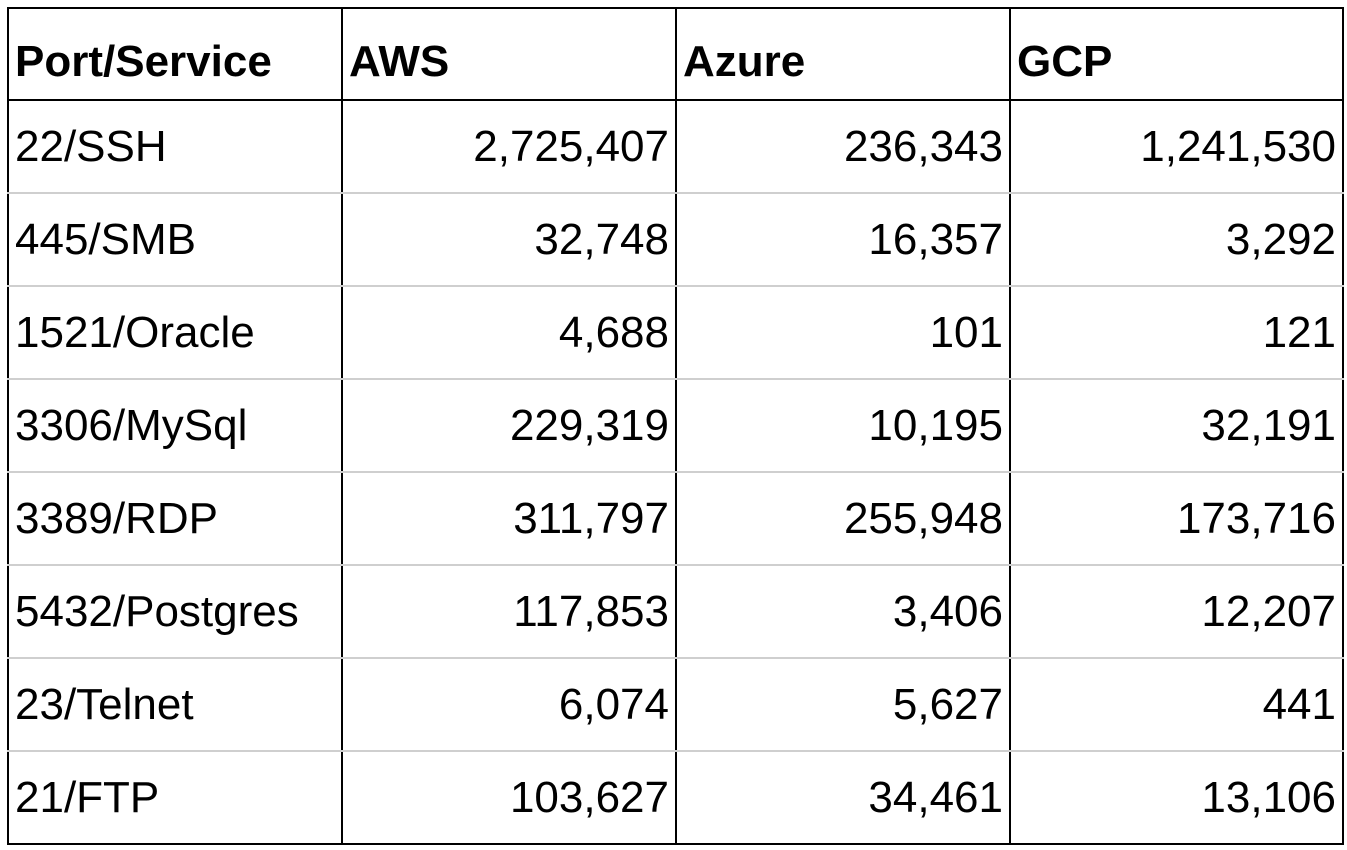  I want to click on cell-gcp: 441, so click(1176, 705).